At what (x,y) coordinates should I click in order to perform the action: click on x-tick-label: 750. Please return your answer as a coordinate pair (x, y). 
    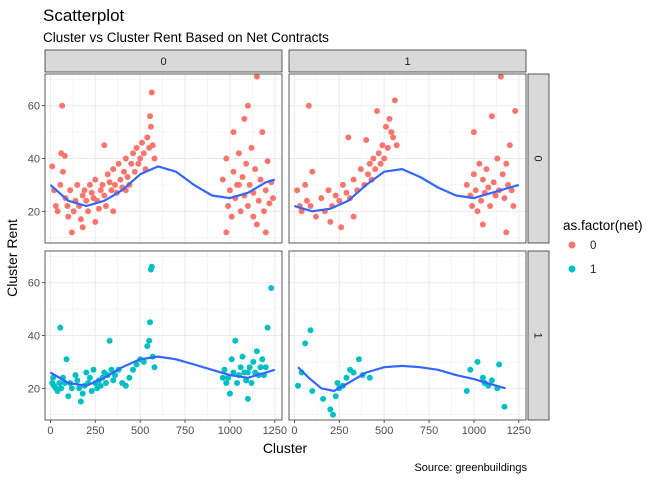
    Looking at the image, I should click on (185, 431).